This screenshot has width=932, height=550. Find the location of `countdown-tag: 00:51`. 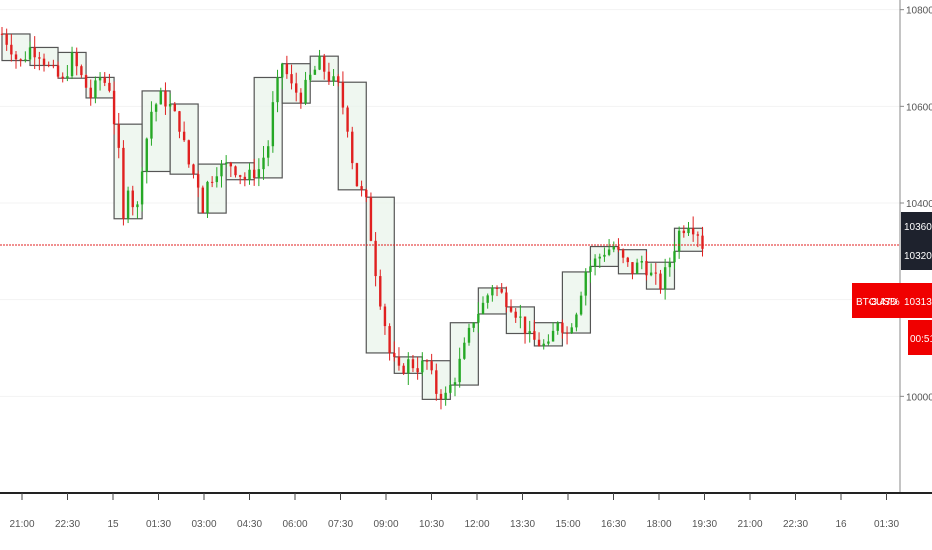

countdown-tag: 00:51 is located at coordinates (920, 337).